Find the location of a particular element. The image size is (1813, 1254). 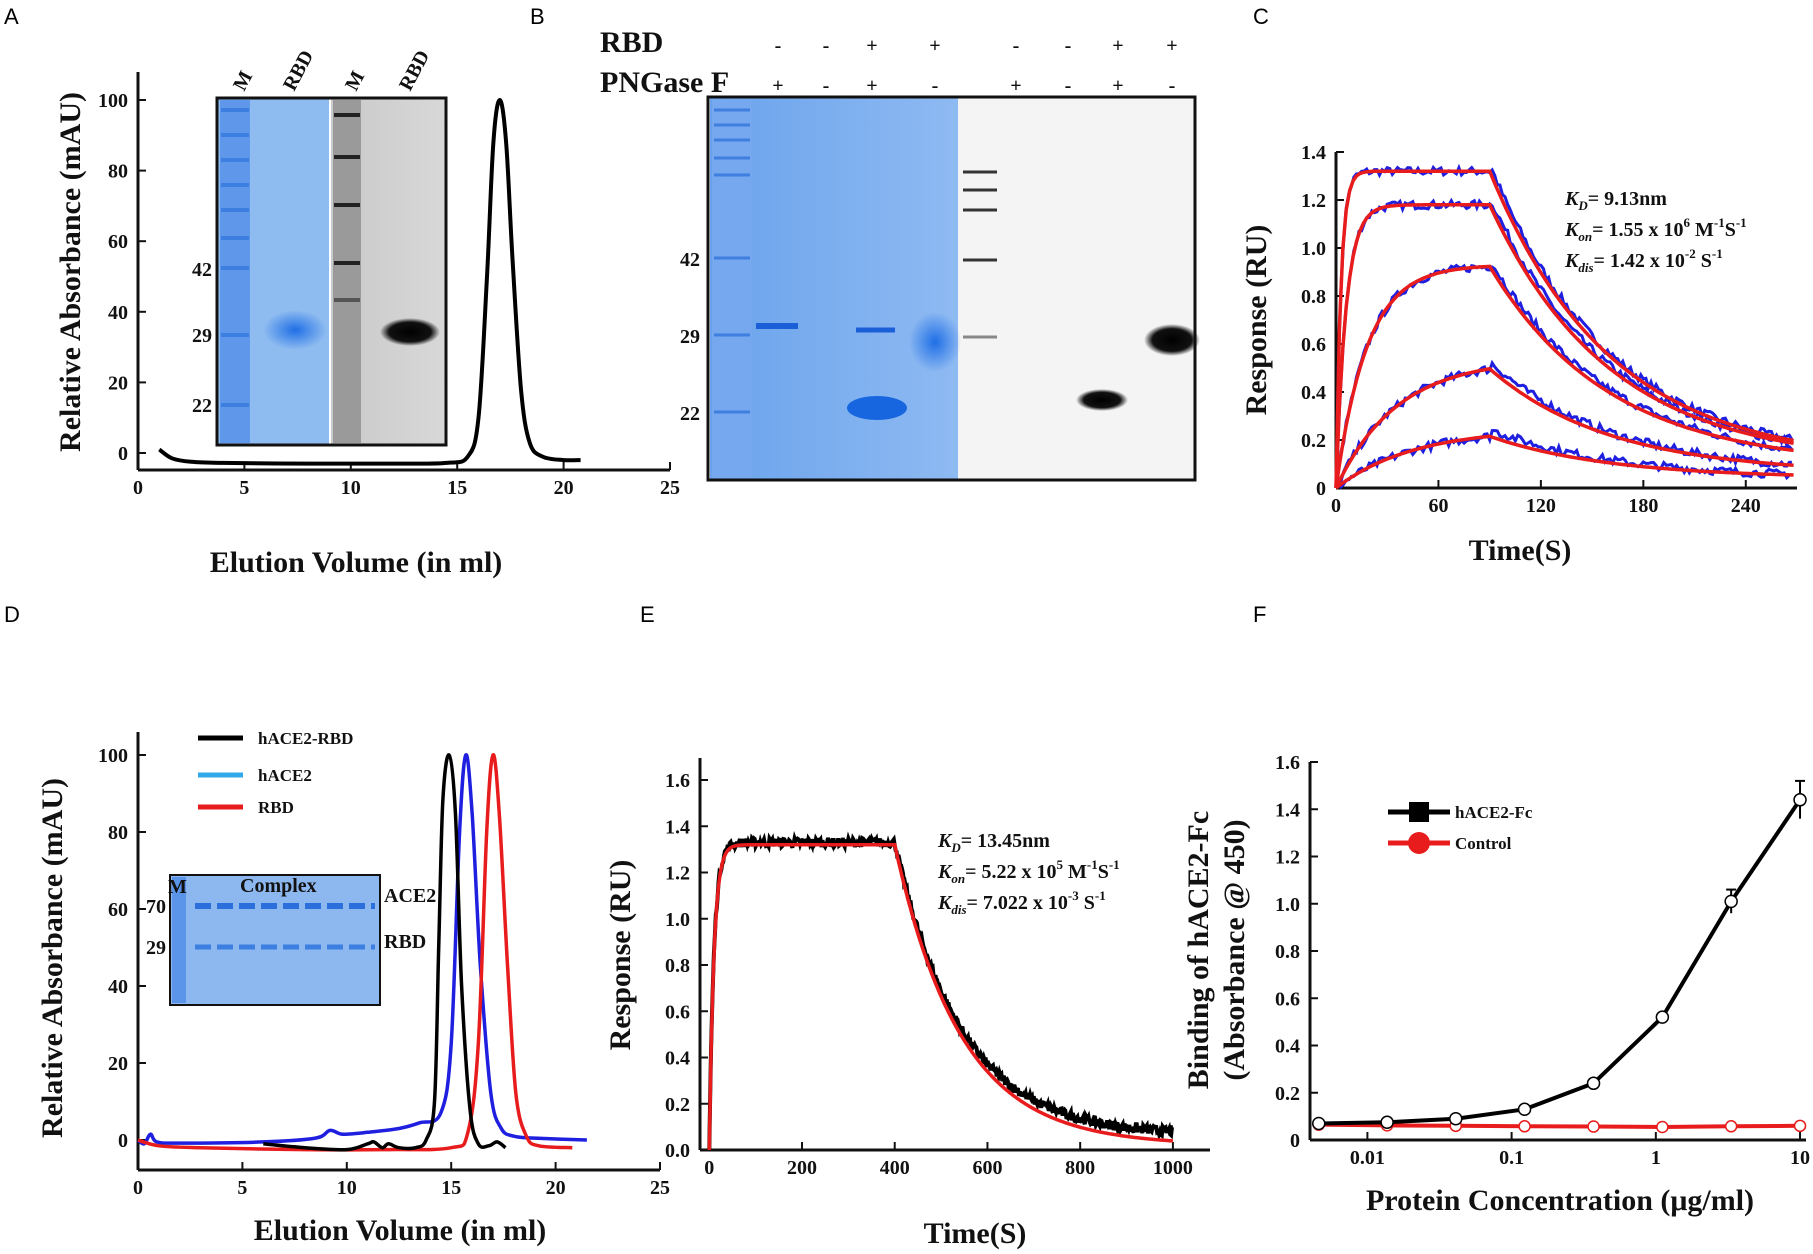

x-tick-label: 10 is located at coordinates (351, 488).